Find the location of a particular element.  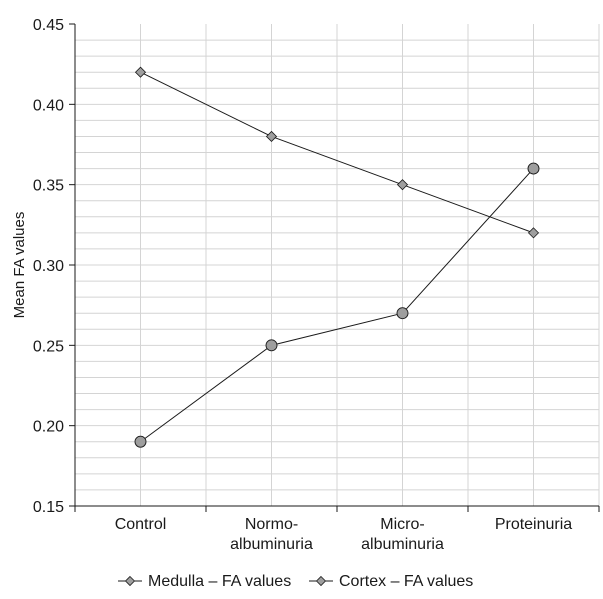

legend-label: Cortex – FA values is located at coordinates (406, 581).